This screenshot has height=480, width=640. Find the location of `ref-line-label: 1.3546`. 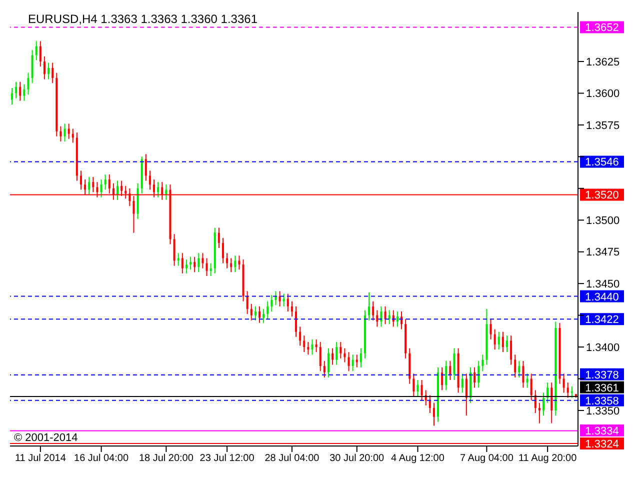

ref-line-label: 1.3546 is located at coordinates (602, 162).